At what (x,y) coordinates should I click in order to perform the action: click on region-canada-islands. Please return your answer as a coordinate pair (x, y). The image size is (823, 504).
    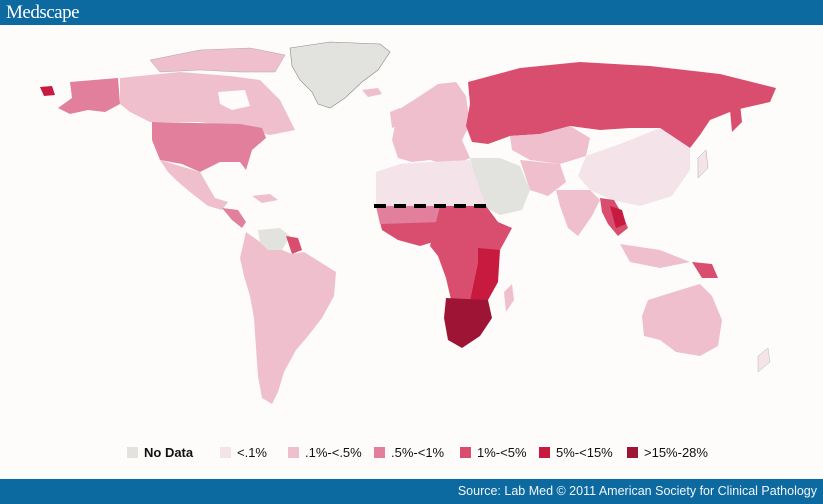
    Looking at the image, I should click on (217, 60).